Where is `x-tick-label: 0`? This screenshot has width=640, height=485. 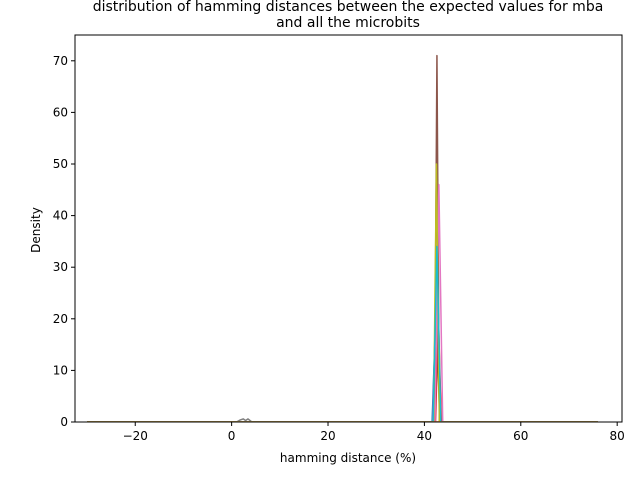 x-tick-label: 0 is located at coordinates (232, 436).